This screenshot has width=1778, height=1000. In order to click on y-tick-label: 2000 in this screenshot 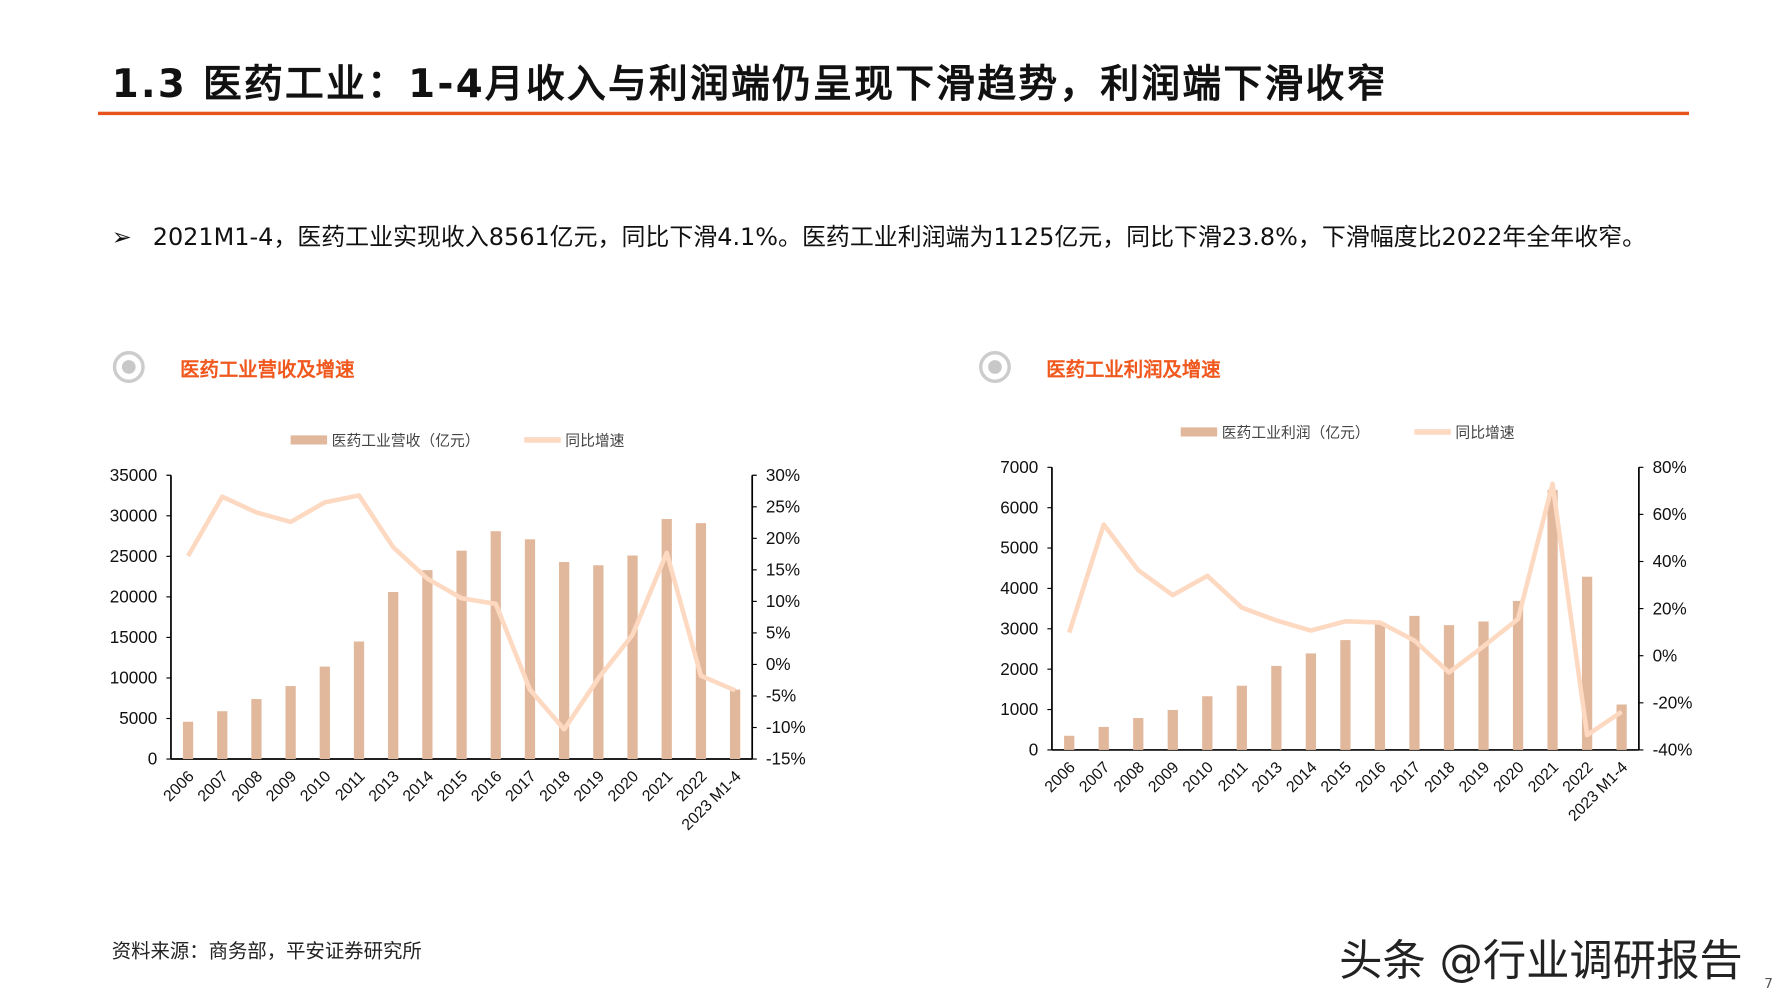, I will do `click(1019, 669)`.